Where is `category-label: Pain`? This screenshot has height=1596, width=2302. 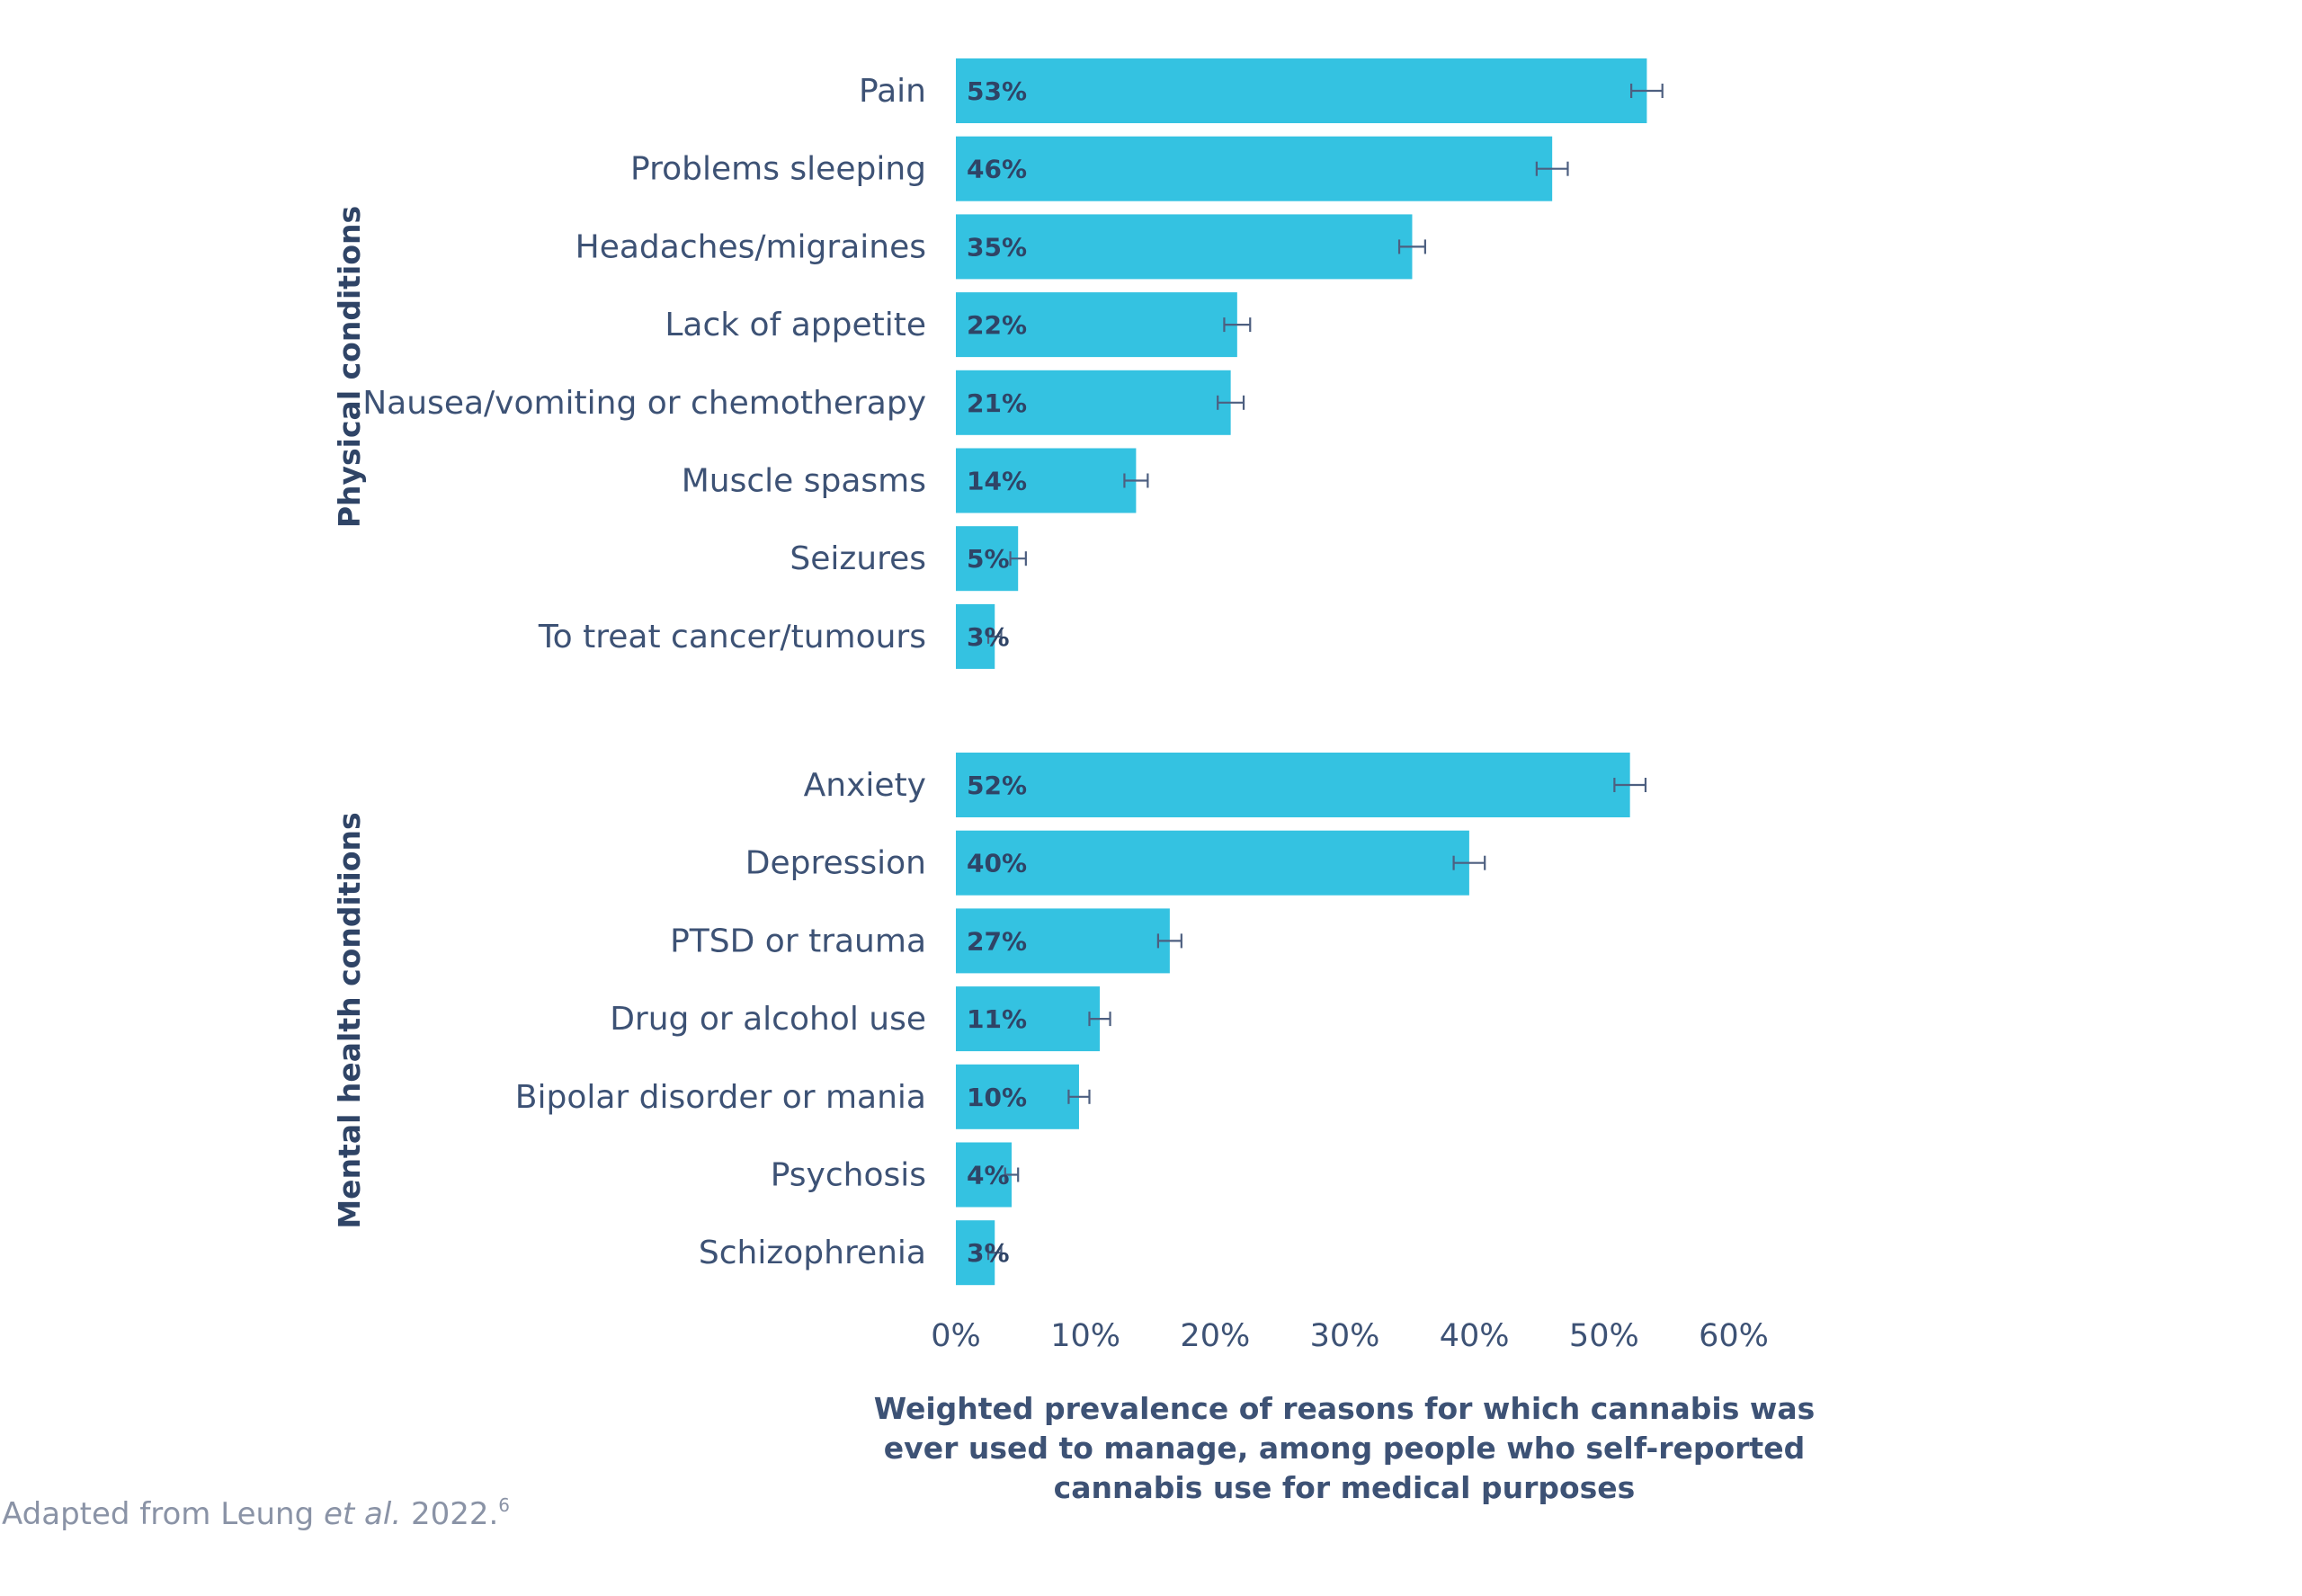 category-label: Pain is located at coordinates (892, 91).